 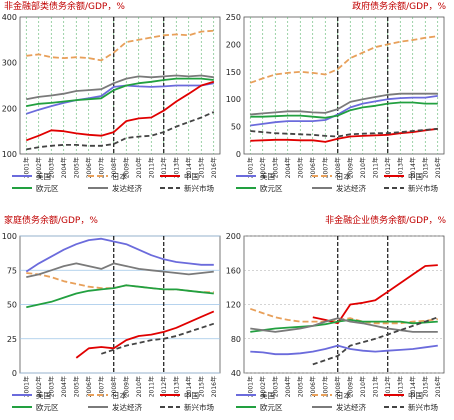 I want to click on y-tick-label: 400, so click(x=9, y=17).